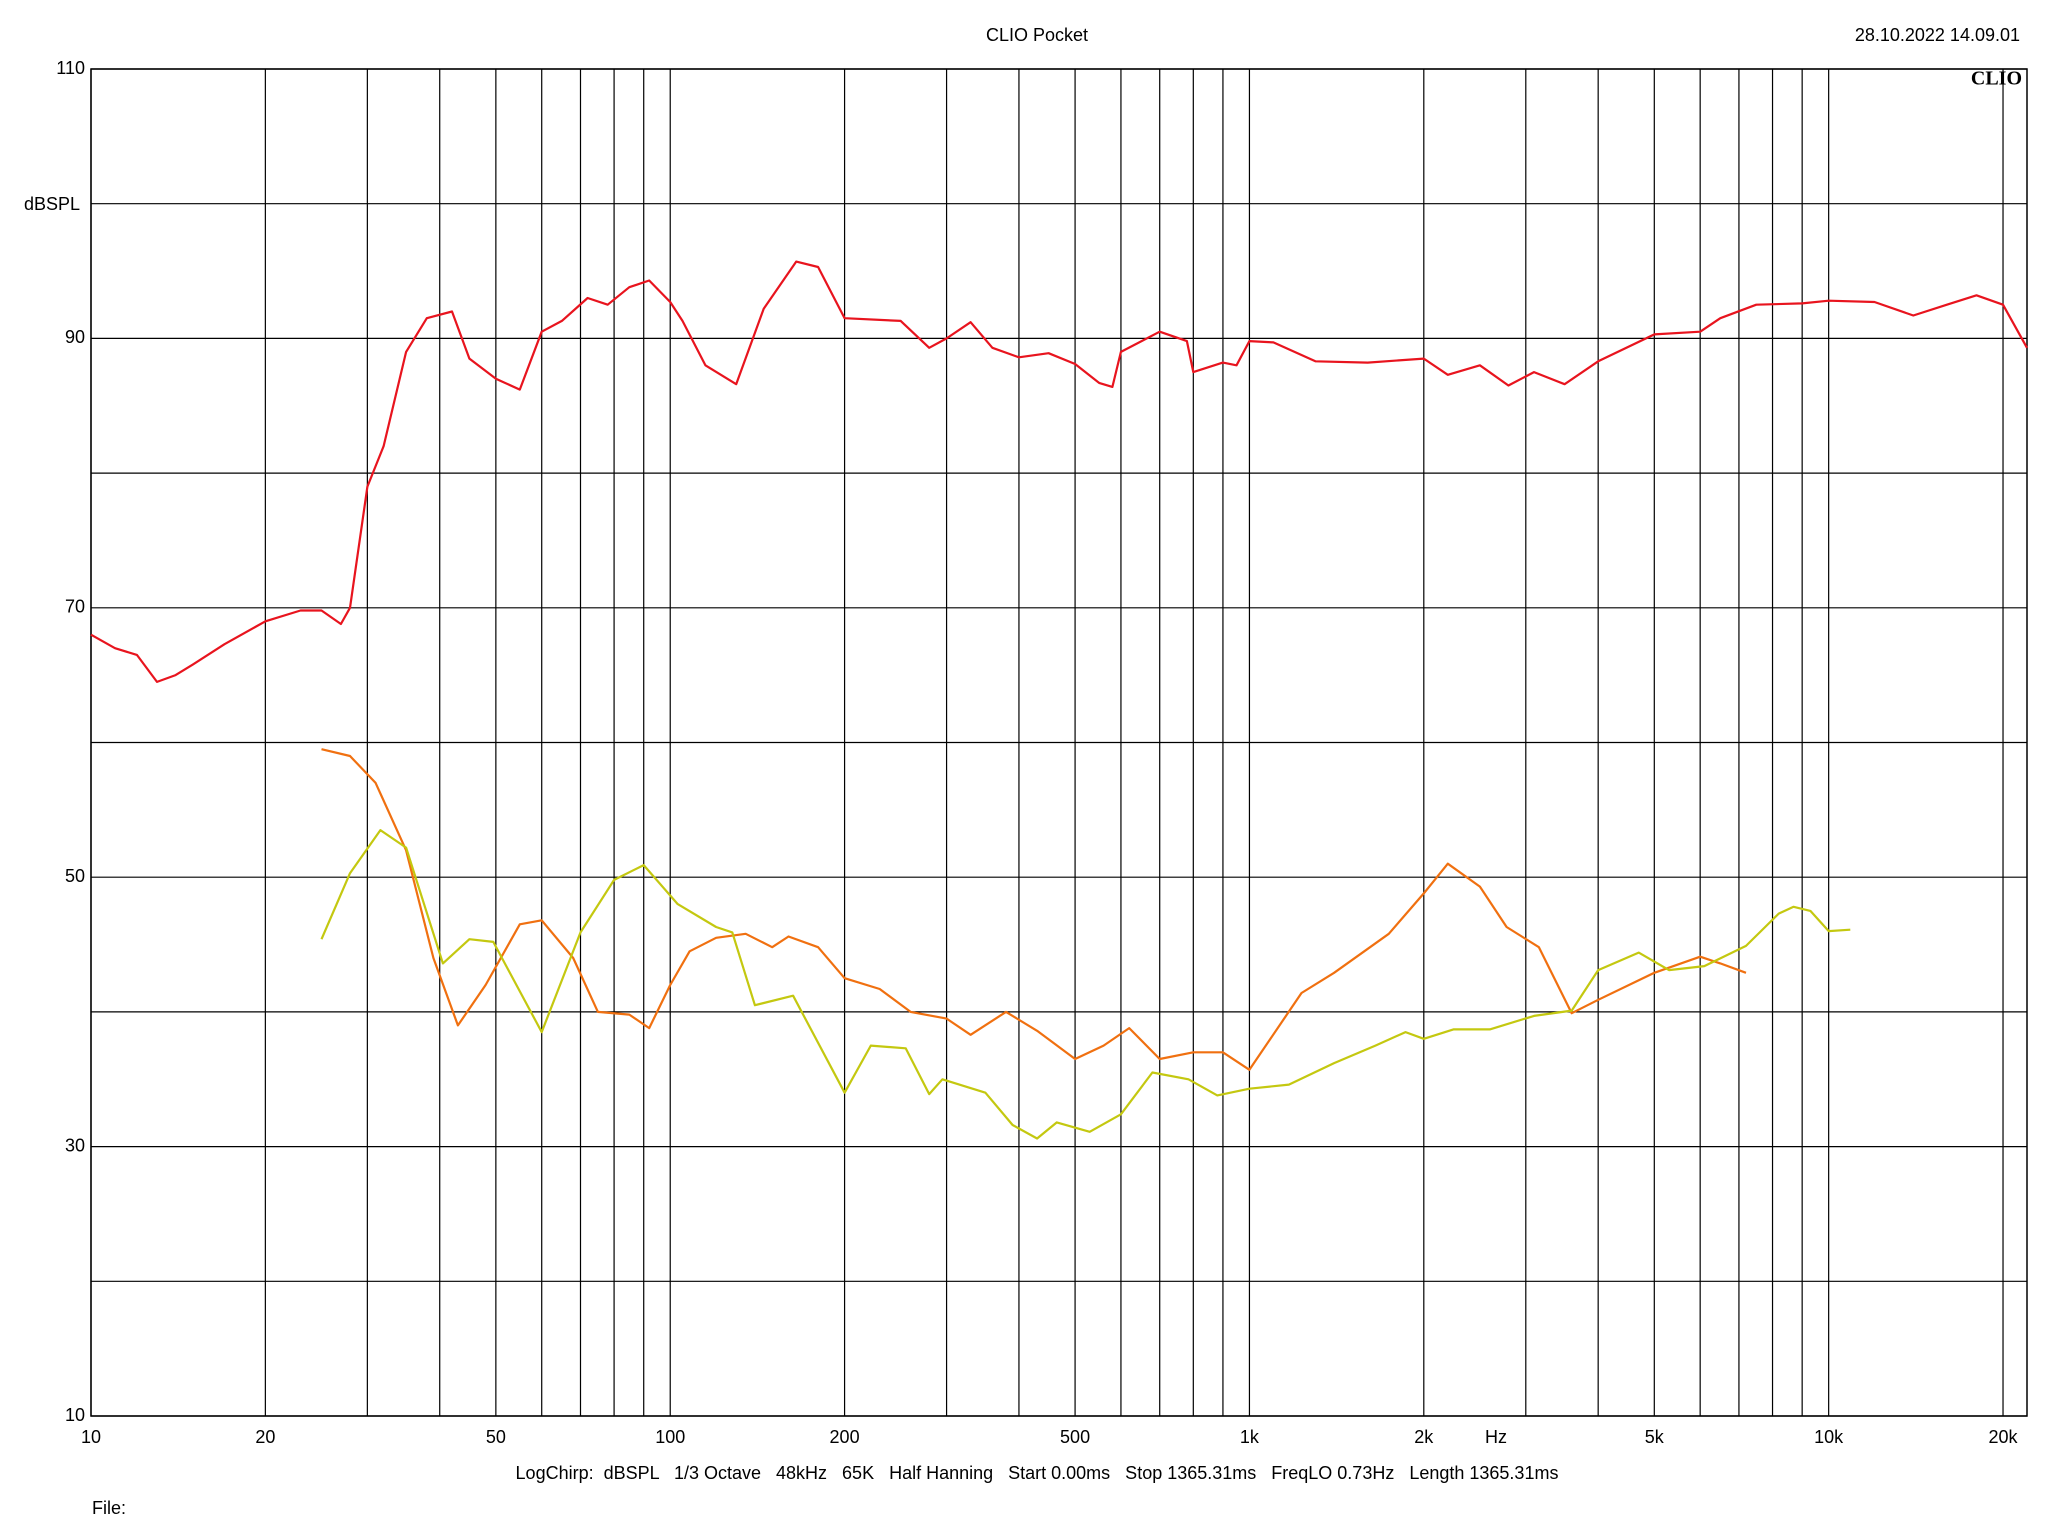  What do you see at coordinates (1424, 1437) in the screenshot?
I see `x-tick-label: 2k` at bounding box center [1424, 1437].